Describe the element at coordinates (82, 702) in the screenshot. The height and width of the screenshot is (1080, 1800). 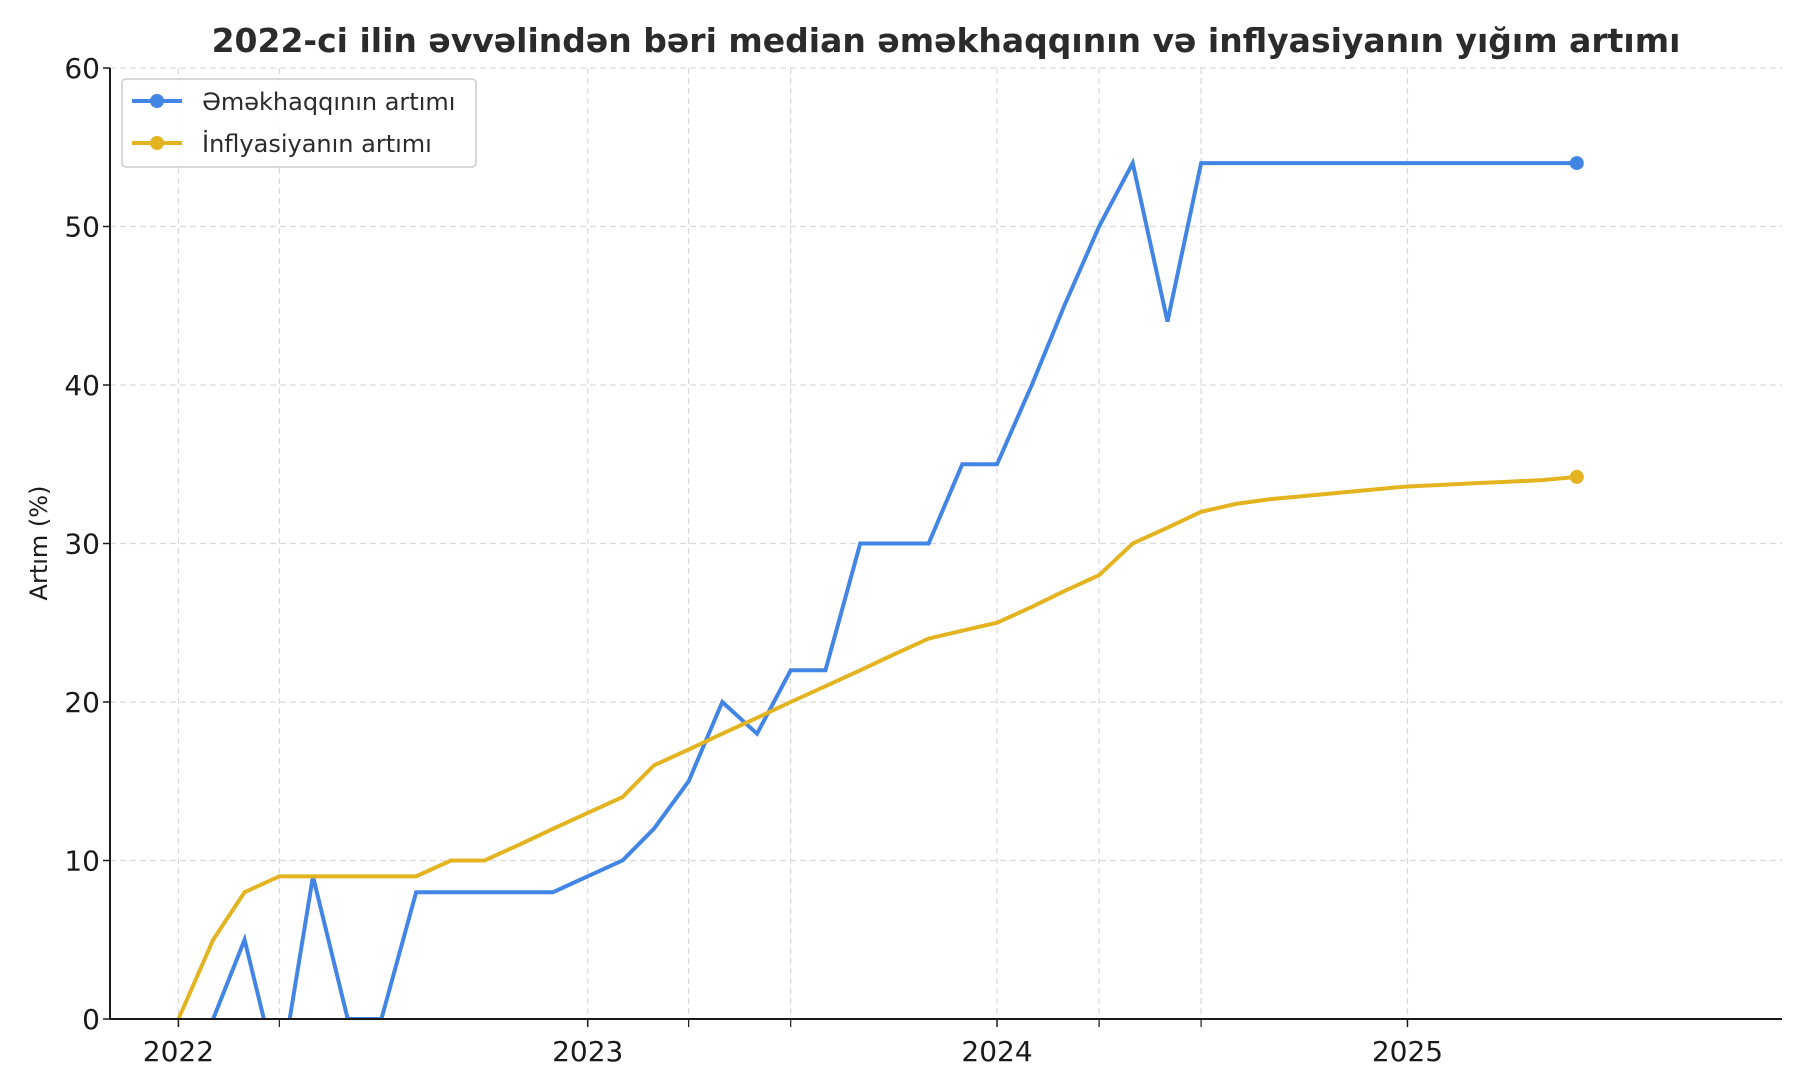
I see `y-tick-label: 20` at that location.